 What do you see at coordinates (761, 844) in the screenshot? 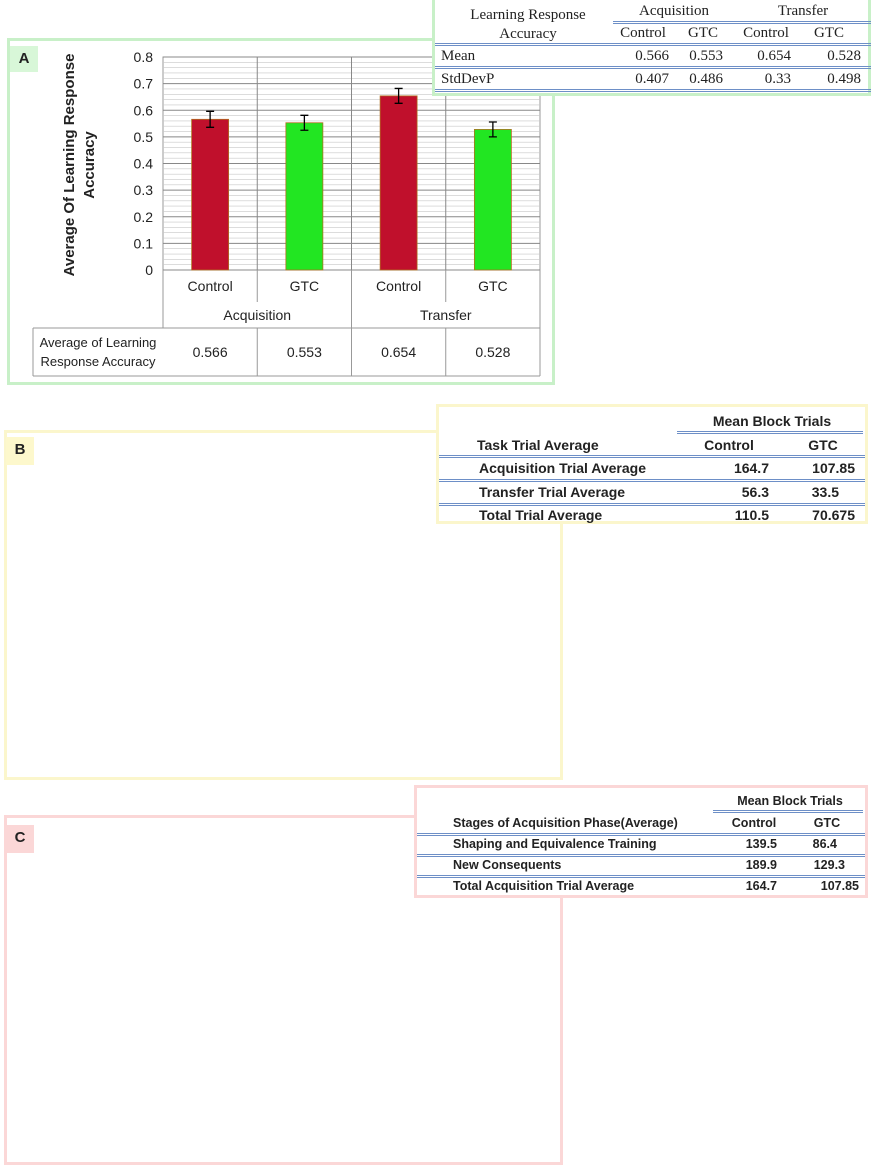
I see `table-c-row1-v1: 139.5` at bounding box center [761, 844].